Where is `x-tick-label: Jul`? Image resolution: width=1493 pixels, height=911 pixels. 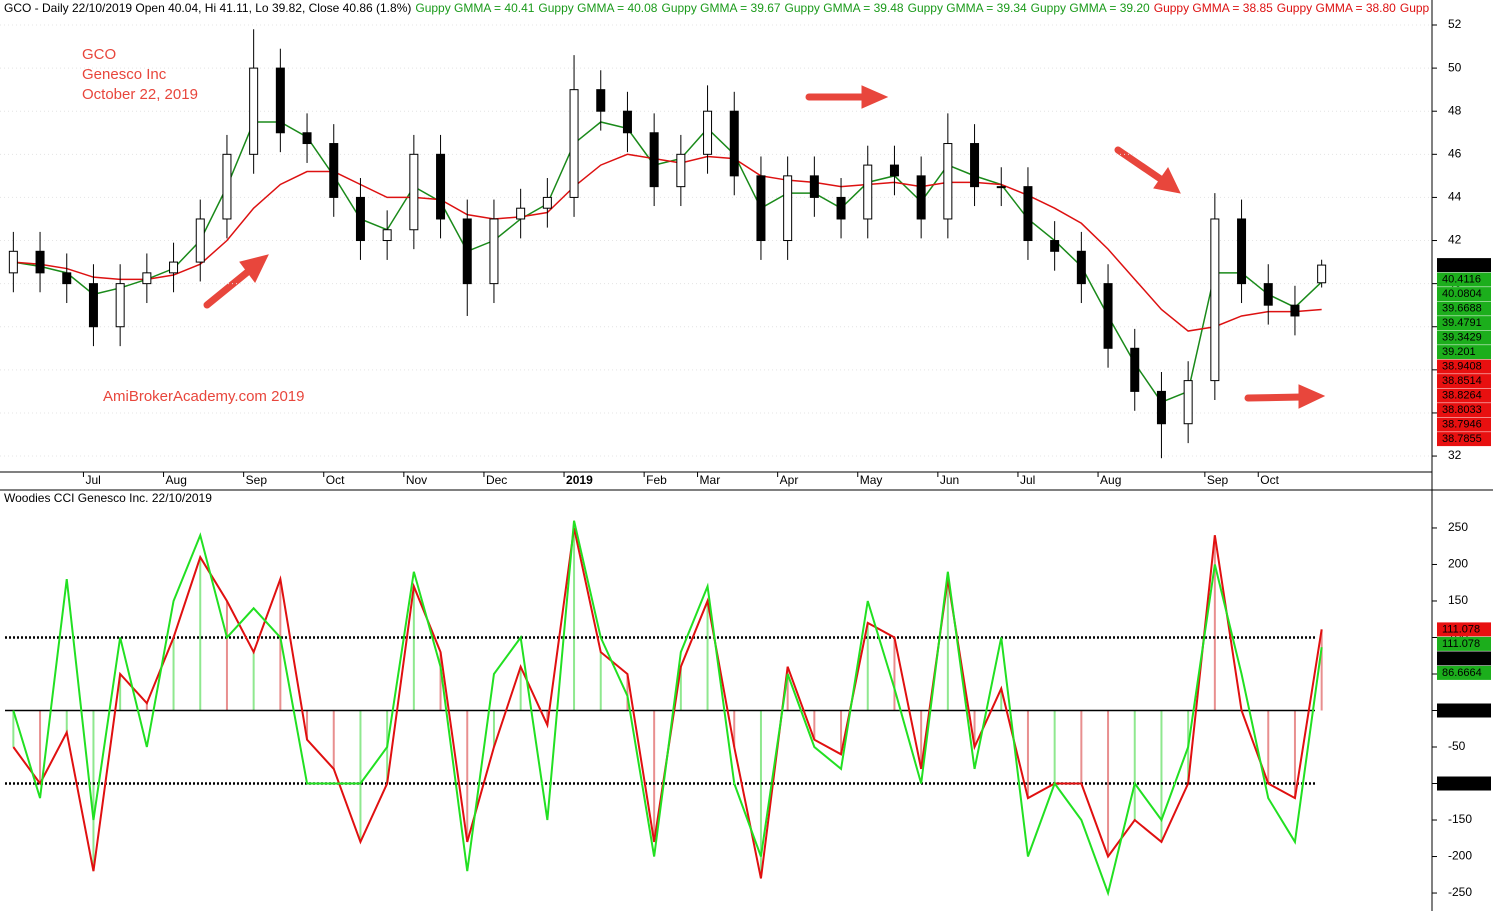
x-tick-label: Jul is located at coordinates (92, 480).